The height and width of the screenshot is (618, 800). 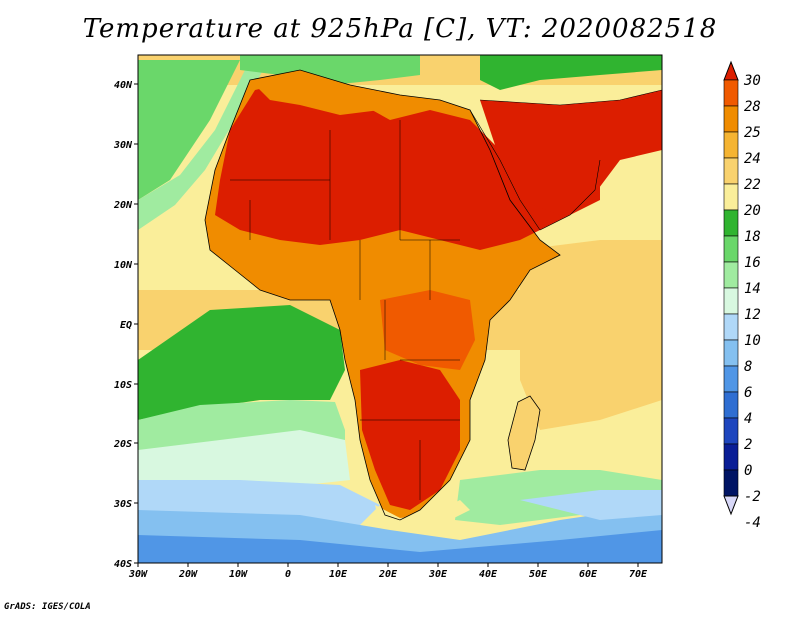 What do you see at coordinates (752, 315) in the screenshot?
I see `colorbar-label: 12` at bounding box center [752, 315].